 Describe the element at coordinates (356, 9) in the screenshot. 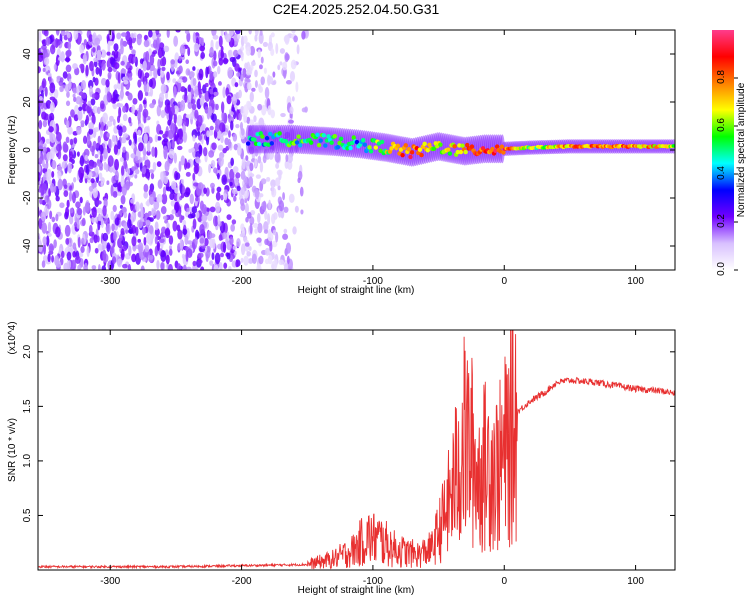

I see `figure-title: C2E4.2025.252.04.50.G31` at that location.